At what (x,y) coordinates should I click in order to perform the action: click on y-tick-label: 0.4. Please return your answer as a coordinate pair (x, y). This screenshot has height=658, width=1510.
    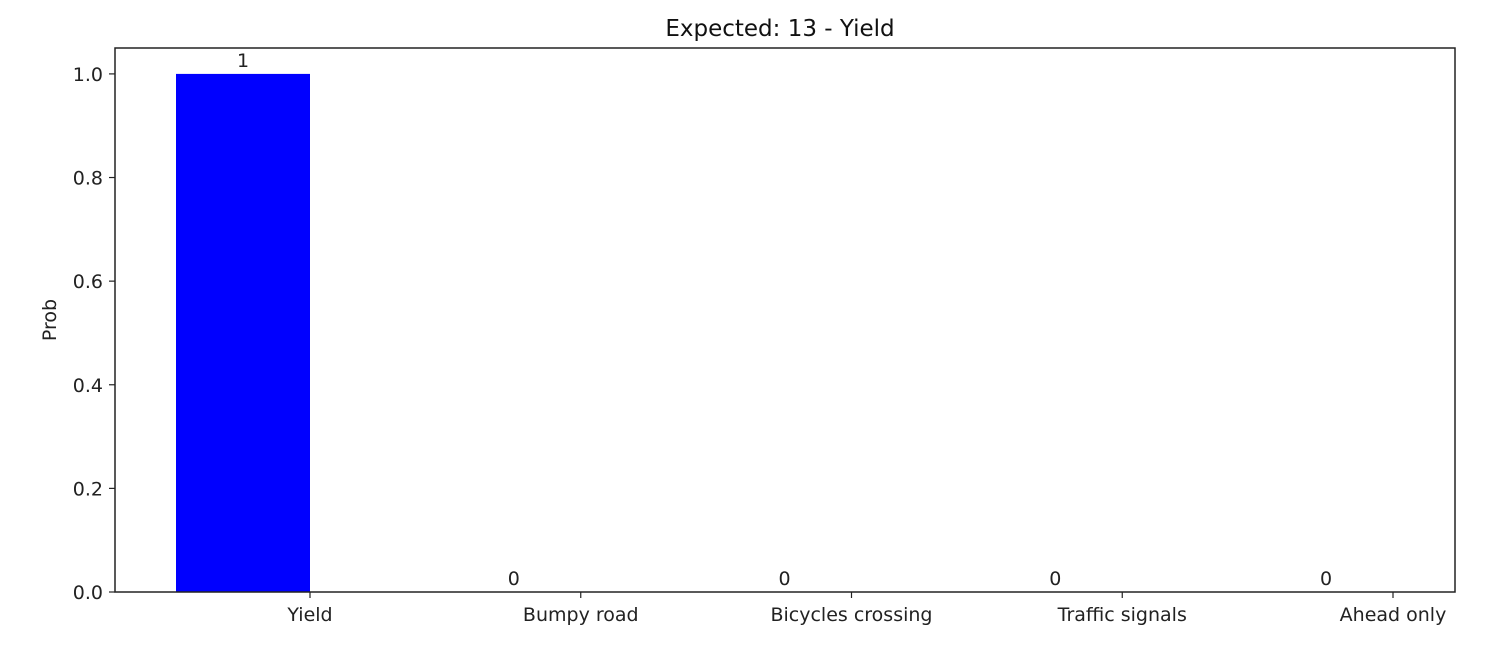
    Looking at the image, I should click on (88, 386).